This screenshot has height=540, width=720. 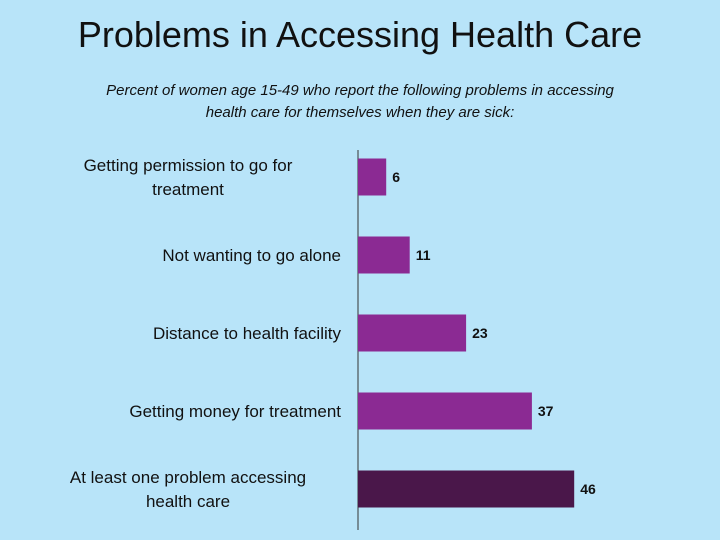 I want to click on data-label: 46, so click(x=588, y=489).